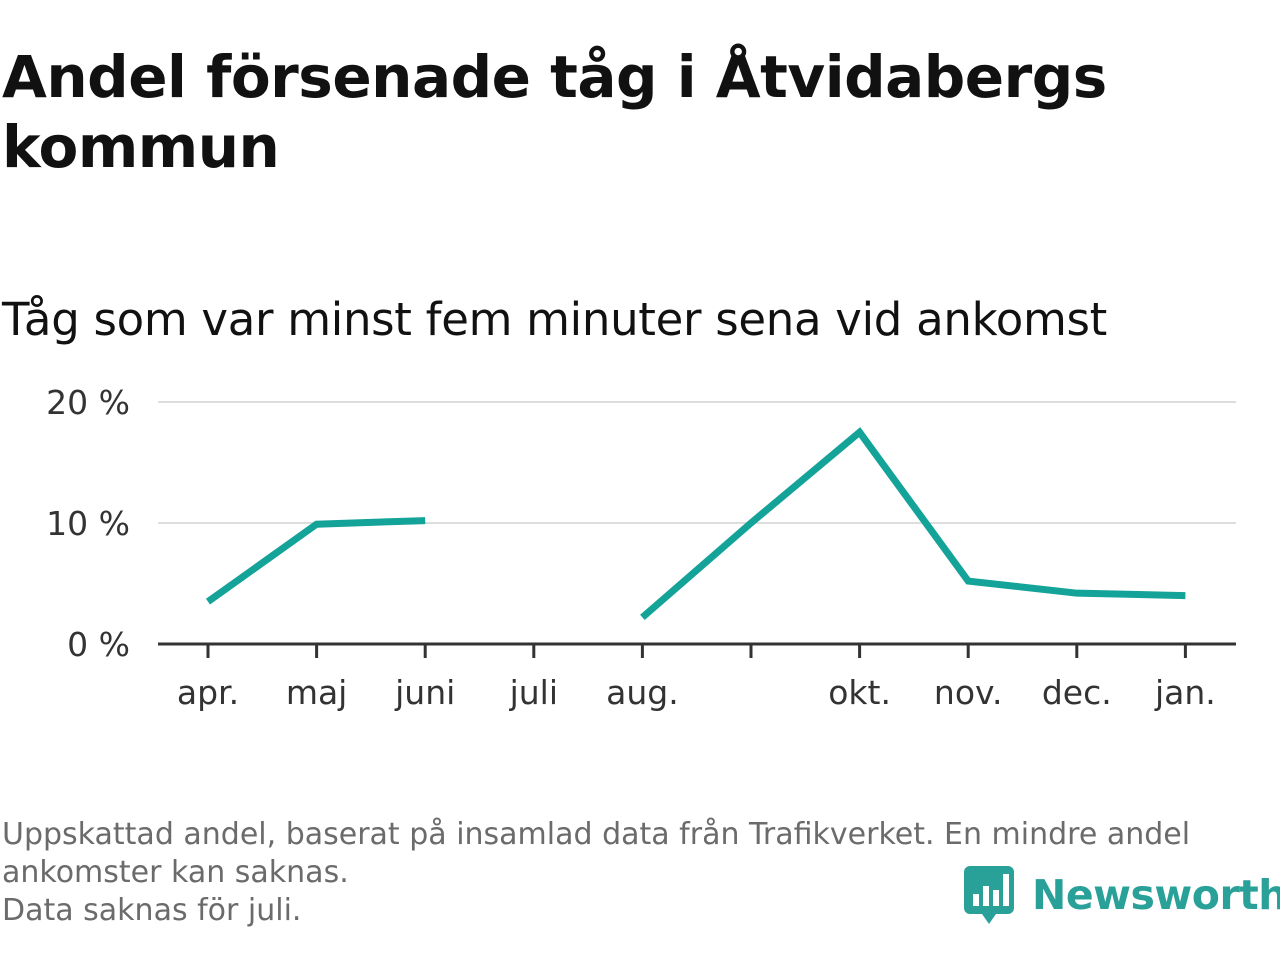 This screenshot has height=960, width=1280. Describe the element at coordinates (152, 910) in the screenshot. I see `footnote-line-3: Data saknas för juli.` at that location.